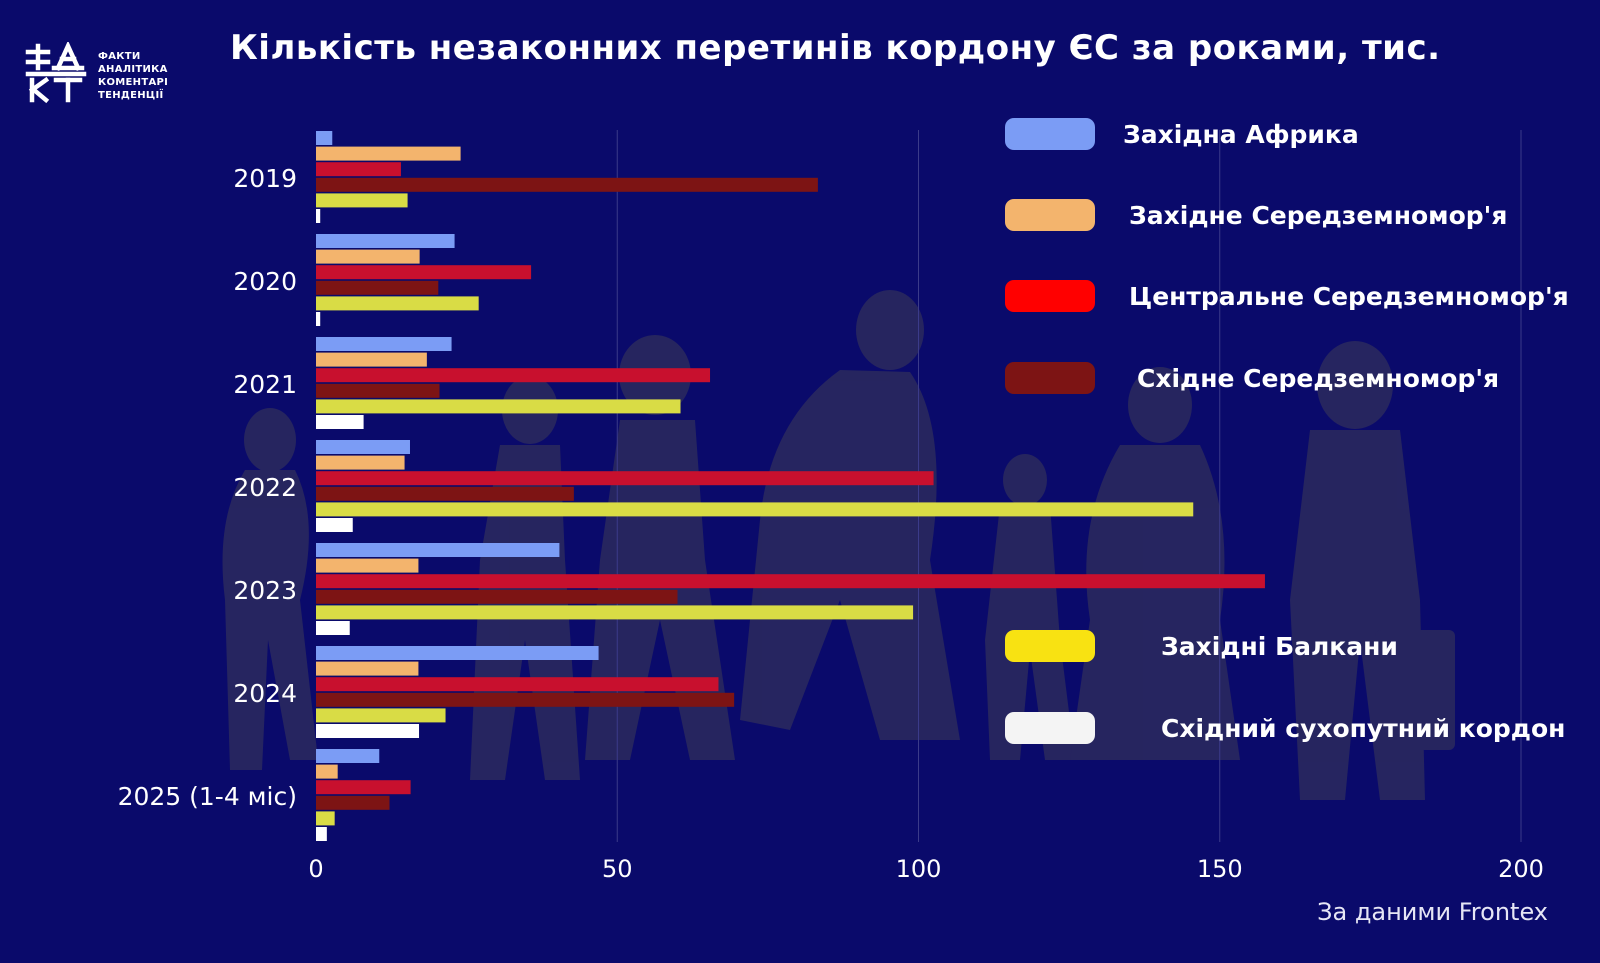  I want to click on y-tick-label: 2019, so click(265, 178).